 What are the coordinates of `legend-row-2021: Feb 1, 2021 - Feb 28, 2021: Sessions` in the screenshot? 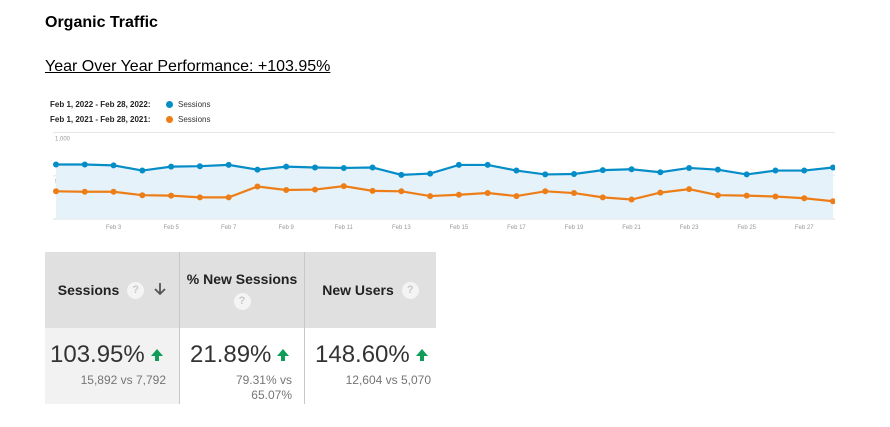 It's located at (130, 119).